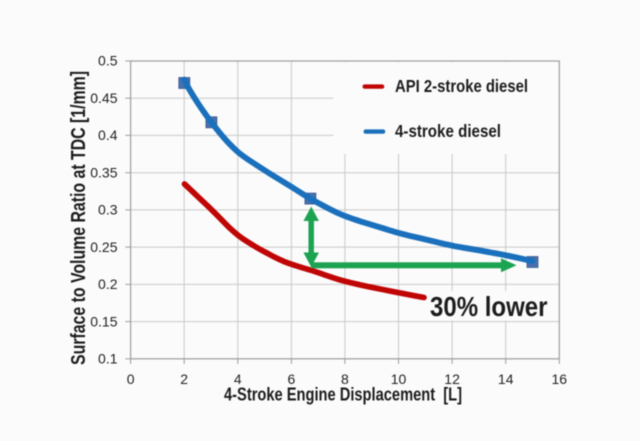 The height and width of the screenshot is (441, 640). What do you see at coordinates (238, 379) in the screenshot?
I see `svg-text: 4` at bounding box center [238, 379].